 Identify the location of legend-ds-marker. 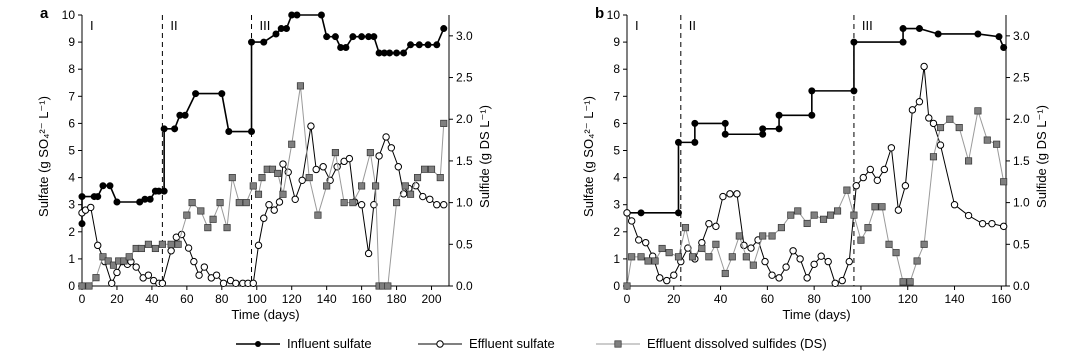
(618, 344).